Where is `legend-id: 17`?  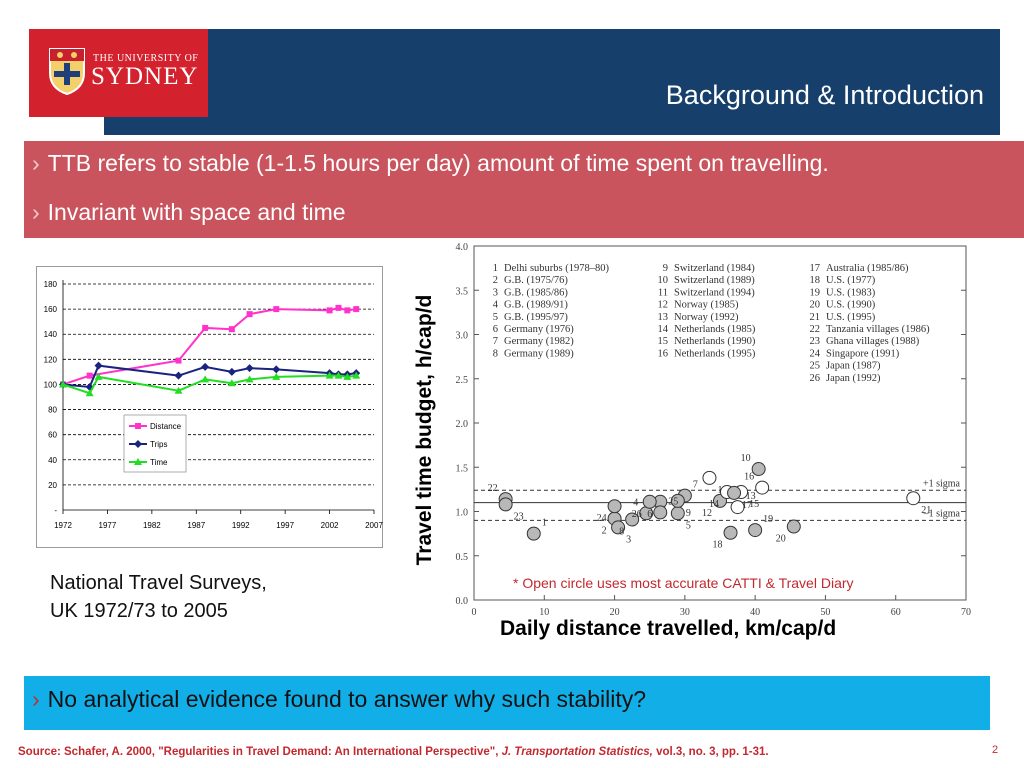
legend-id: 17 is located at coordinates (815, 268).